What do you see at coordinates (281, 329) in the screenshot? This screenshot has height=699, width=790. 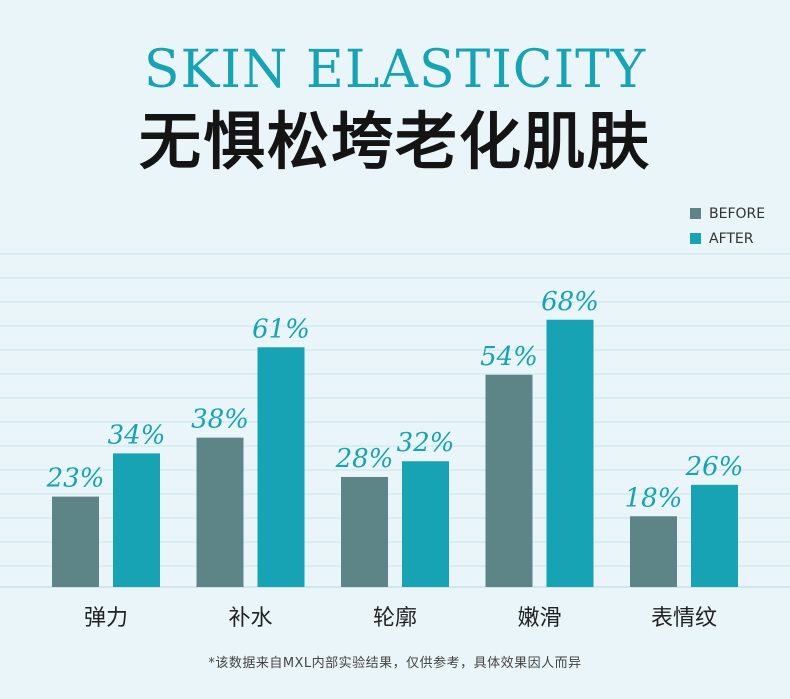 I see `data-label-after-1: 61%` at bounding box center [281, 329].